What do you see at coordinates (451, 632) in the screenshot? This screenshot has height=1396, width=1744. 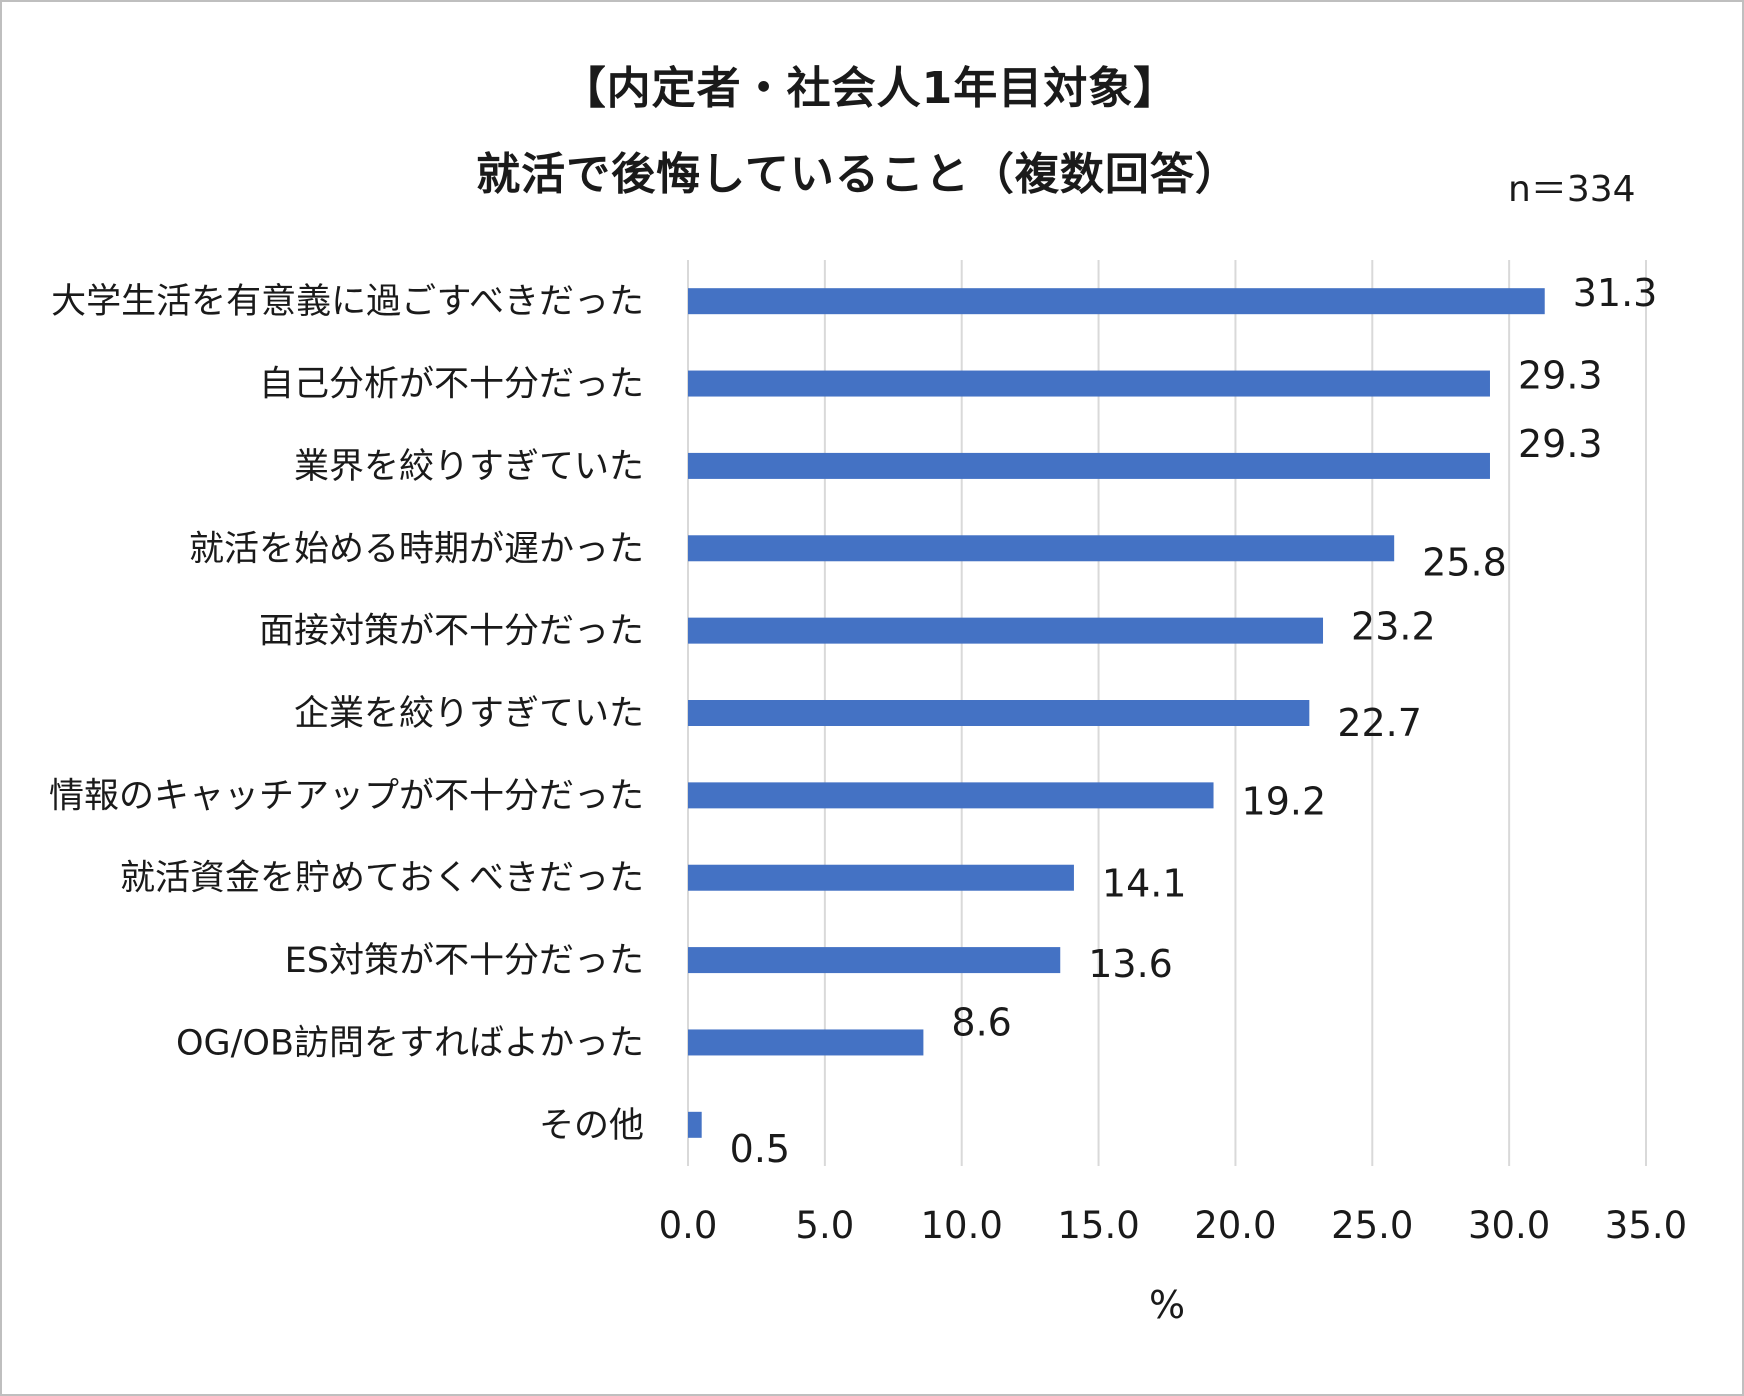 I see `category-label: 面接対策が不十分だった` at bounding box center [451, 632].